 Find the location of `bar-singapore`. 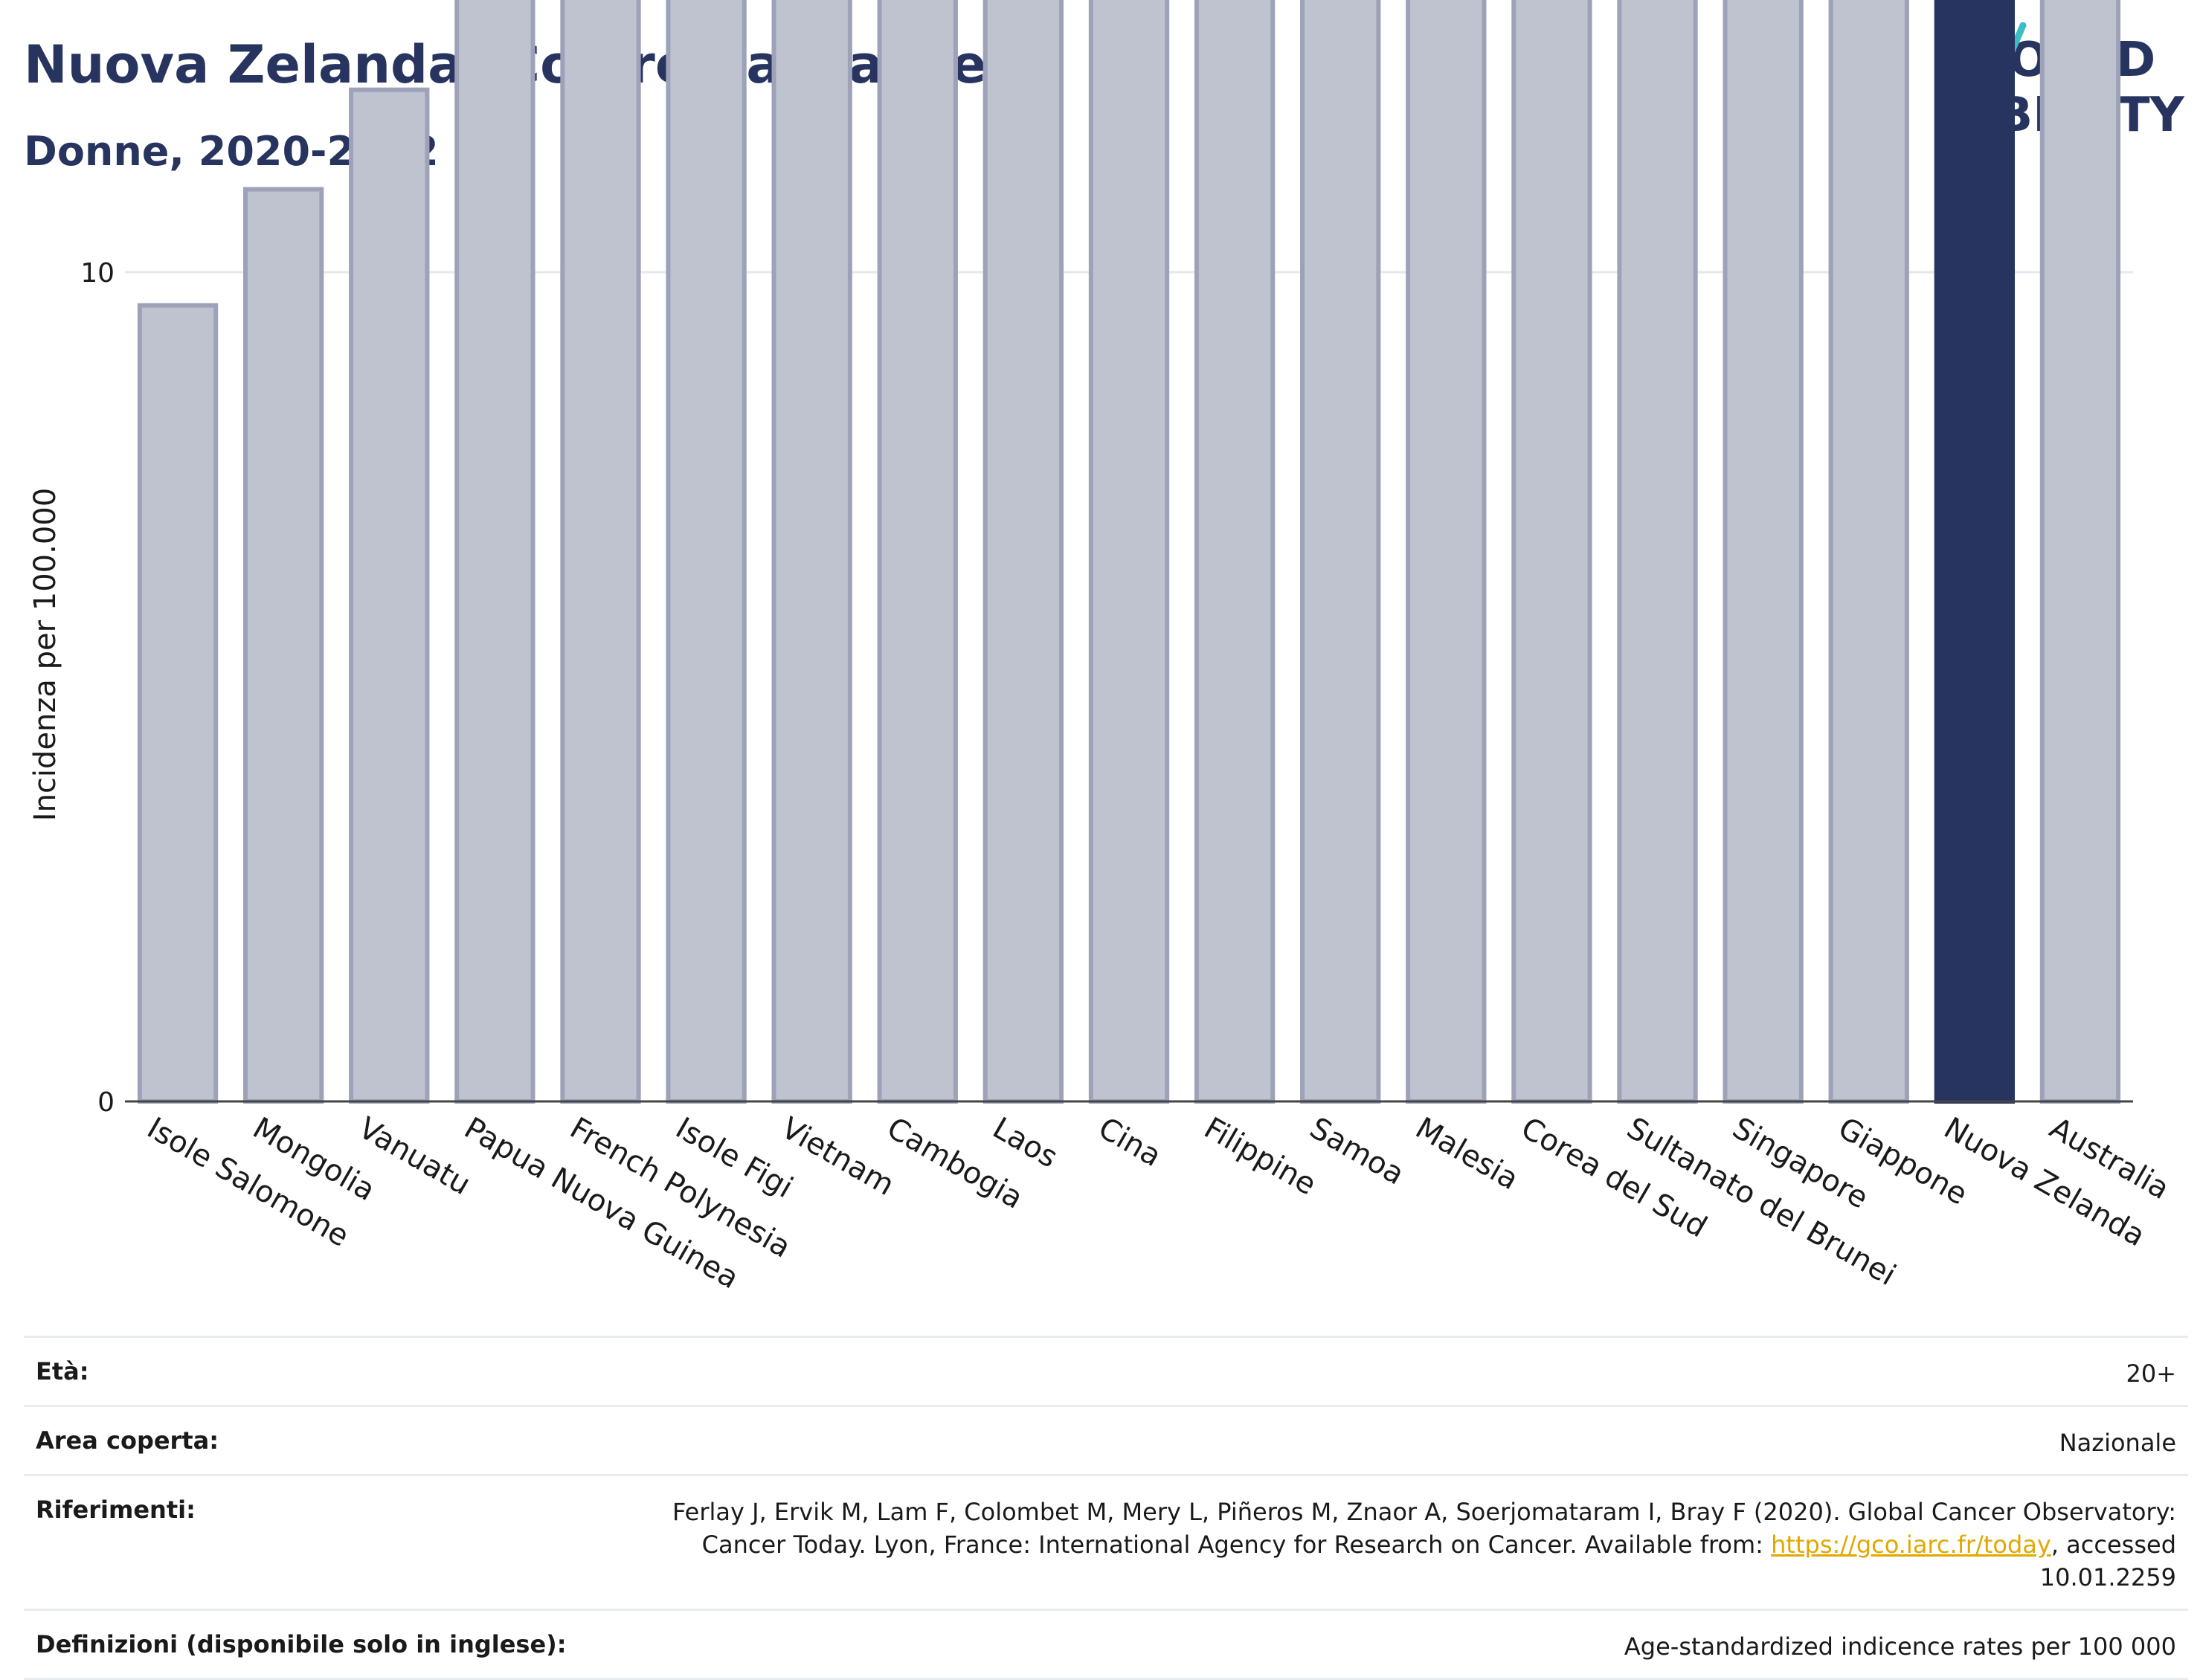

bar-singapore is located at coordinates (1763, 552).